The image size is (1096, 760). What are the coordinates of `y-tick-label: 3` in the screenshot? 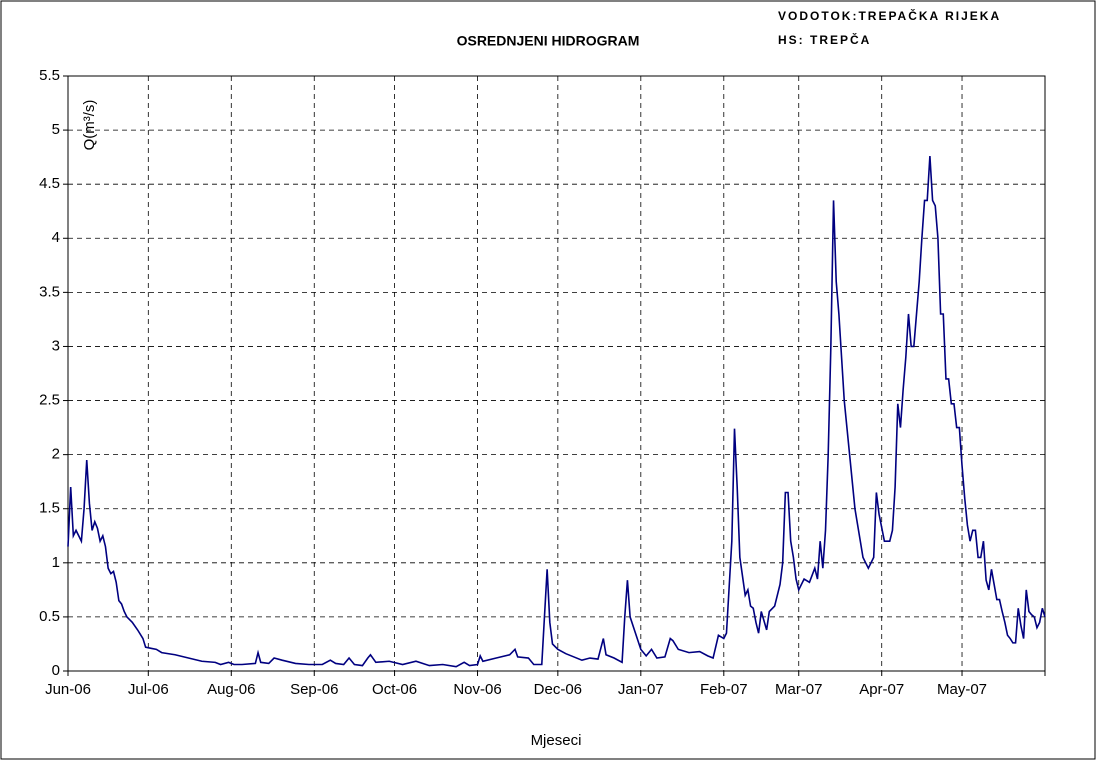 It's located at (56, 345).